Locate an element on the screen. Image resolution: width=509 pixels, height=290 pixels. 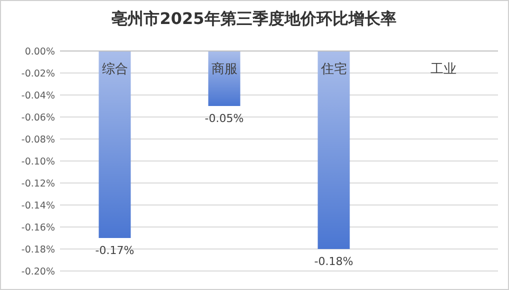
data-label: -0.18% is located at coordinates (334, 261).